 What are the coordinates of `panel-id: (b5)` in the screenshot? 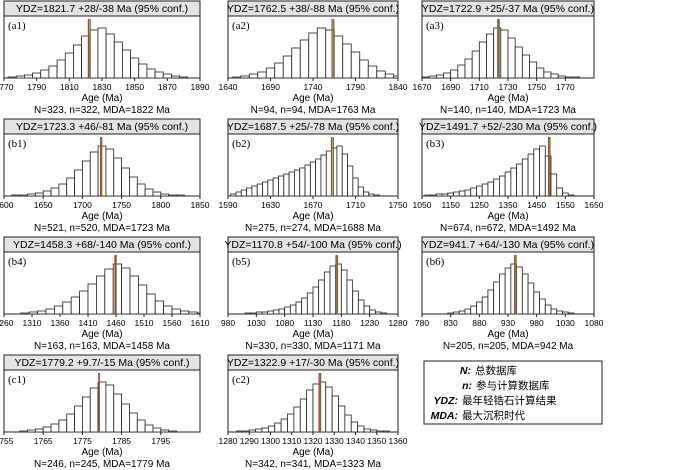 It's located at (241, 262).